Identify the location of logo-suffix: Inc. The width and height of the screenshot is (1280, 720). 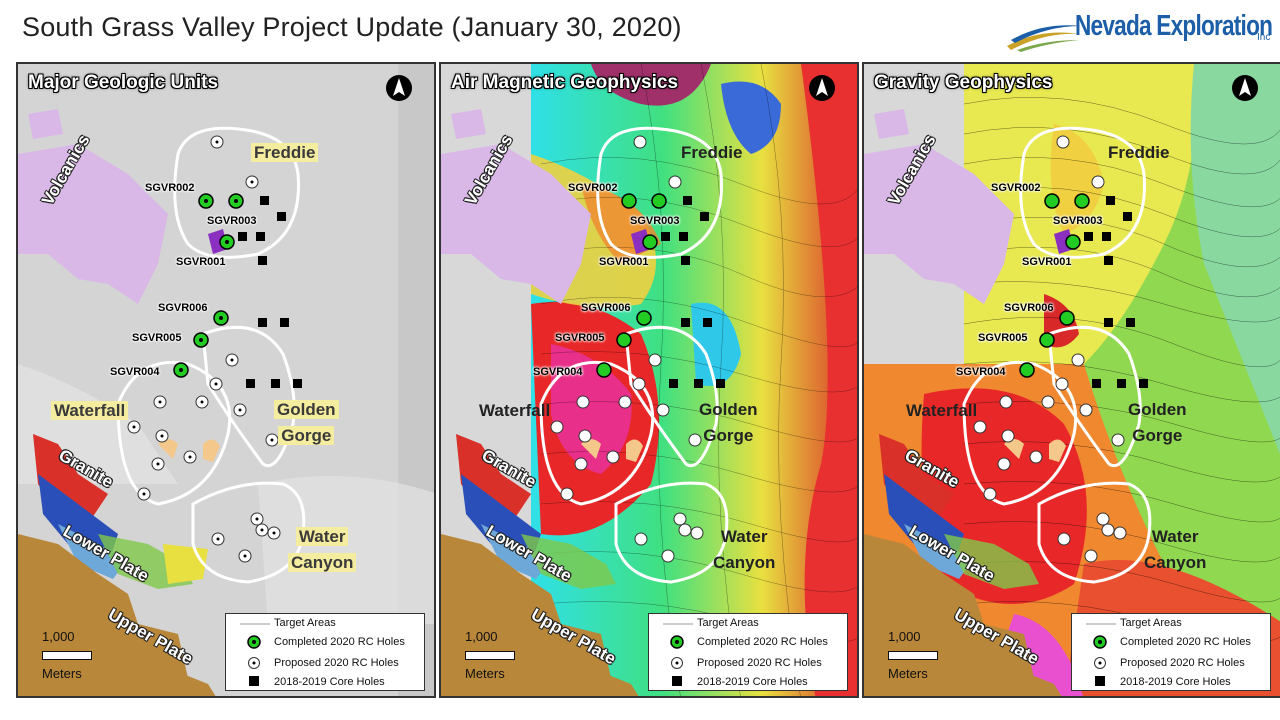
(1264, 37).